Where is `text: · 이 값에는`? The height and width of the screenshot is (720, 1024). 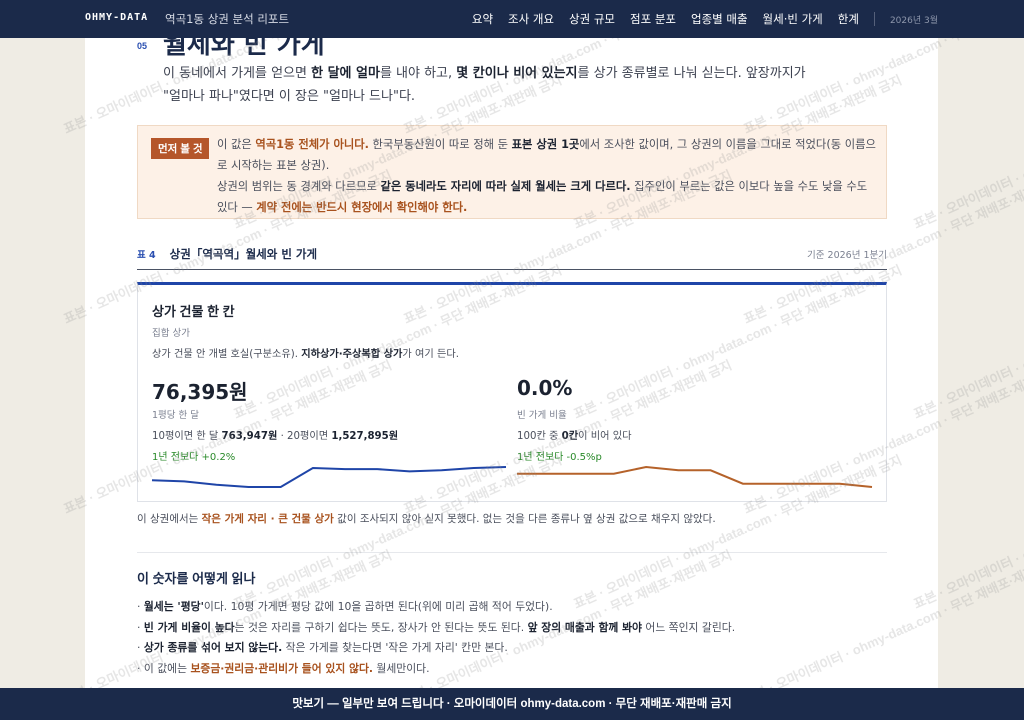
text: · 이 값에는 is located at coordinates (164, 668).